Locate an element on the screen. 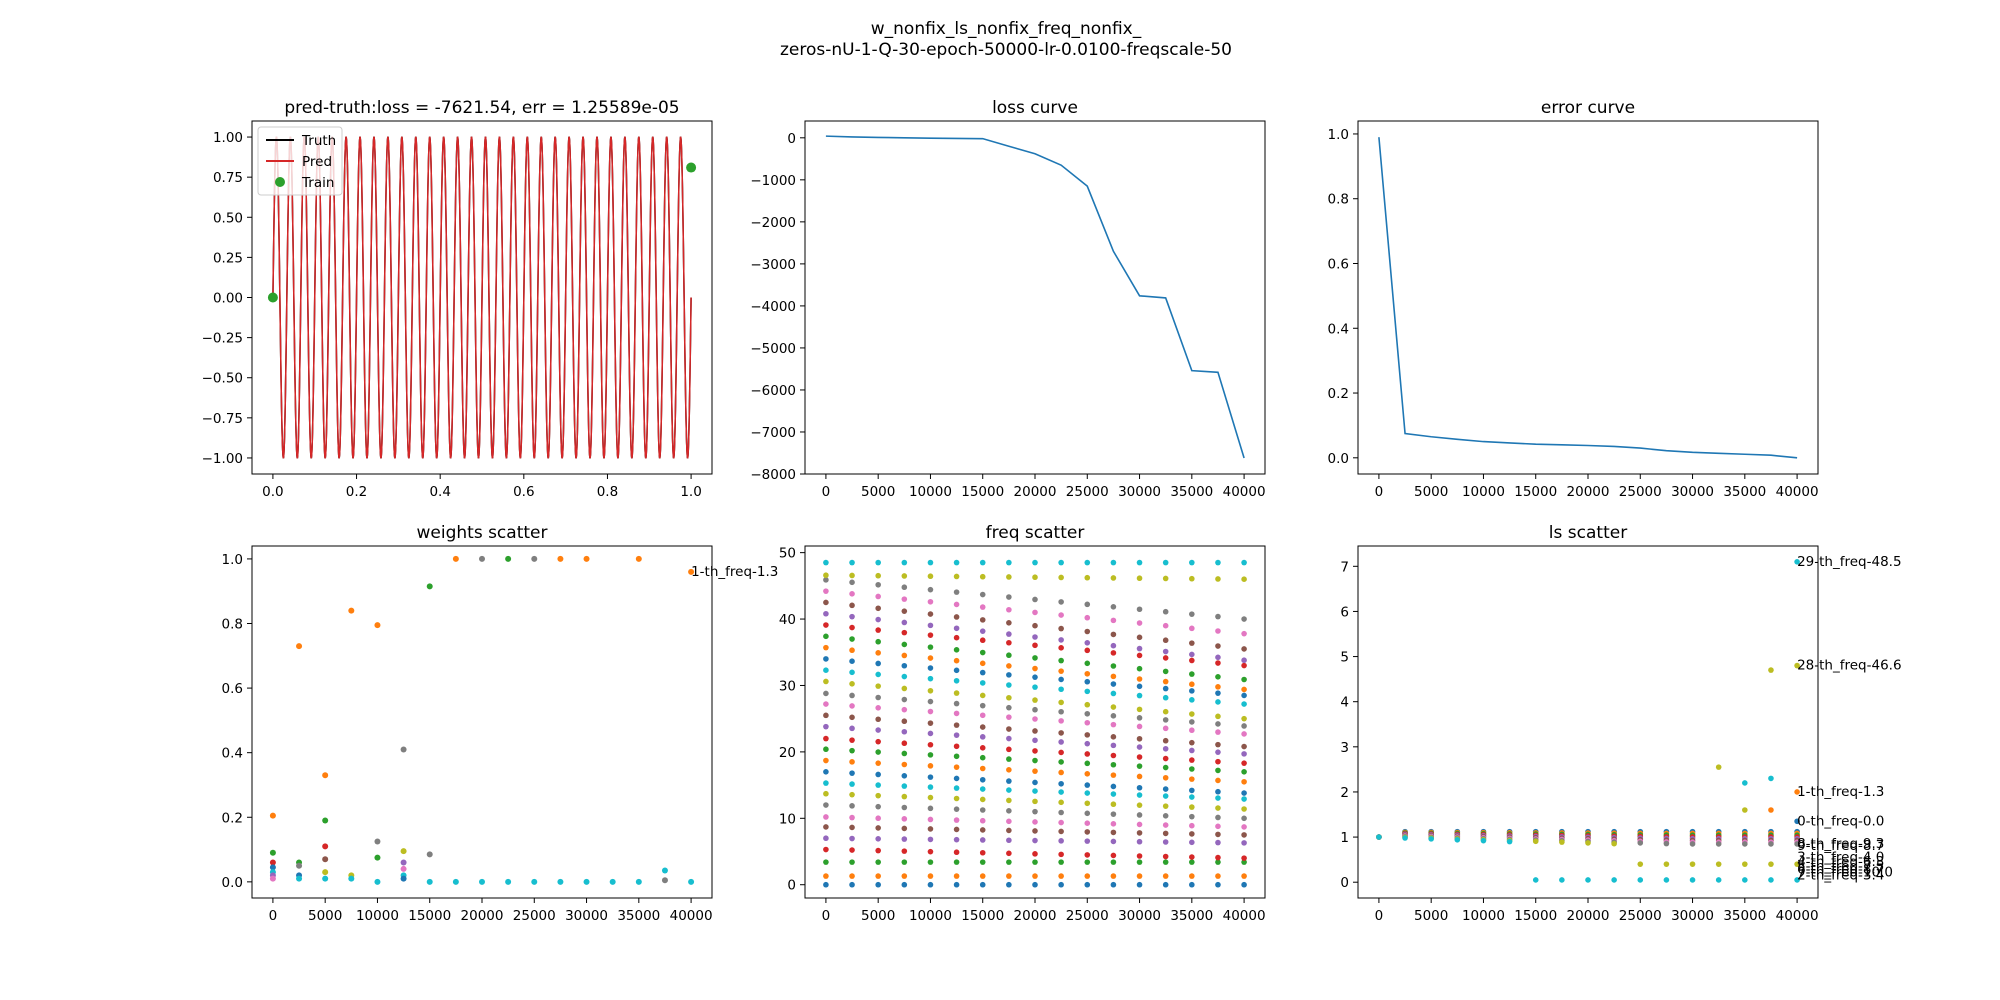 The width and height of the screenshot is (2000, 1000). subplot-title: loss curve is located at coordinates (1035, 108).